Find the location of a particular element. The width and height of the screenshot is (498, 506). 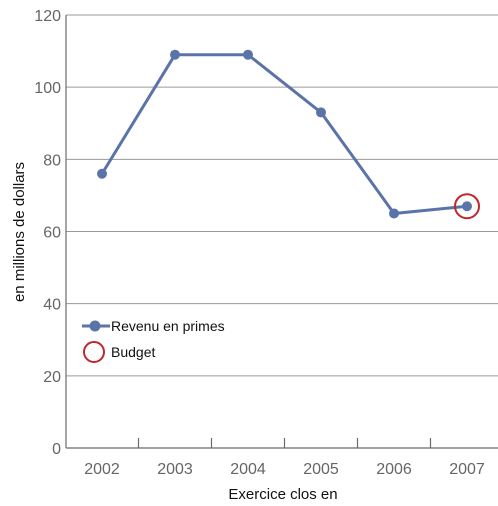

y-tick-label-80: 80 is located at coordinates (52, 160).